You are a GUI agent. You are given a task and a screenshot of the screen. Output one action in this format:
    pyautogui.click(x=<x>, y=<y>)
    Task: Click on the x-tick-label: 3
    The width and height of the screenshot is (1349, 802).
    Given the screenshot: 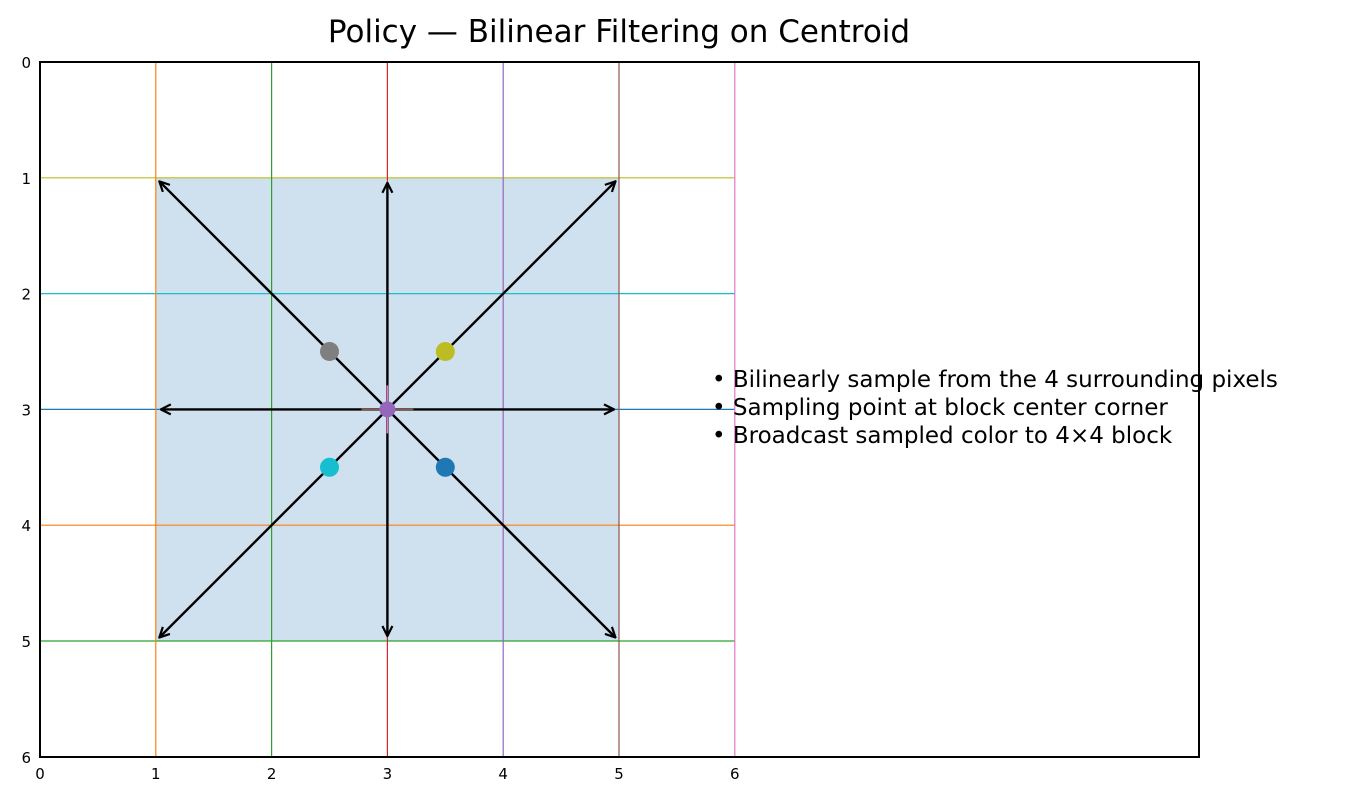 What is the action you would take?
    pyautogui.click(x=388, y=774)
    